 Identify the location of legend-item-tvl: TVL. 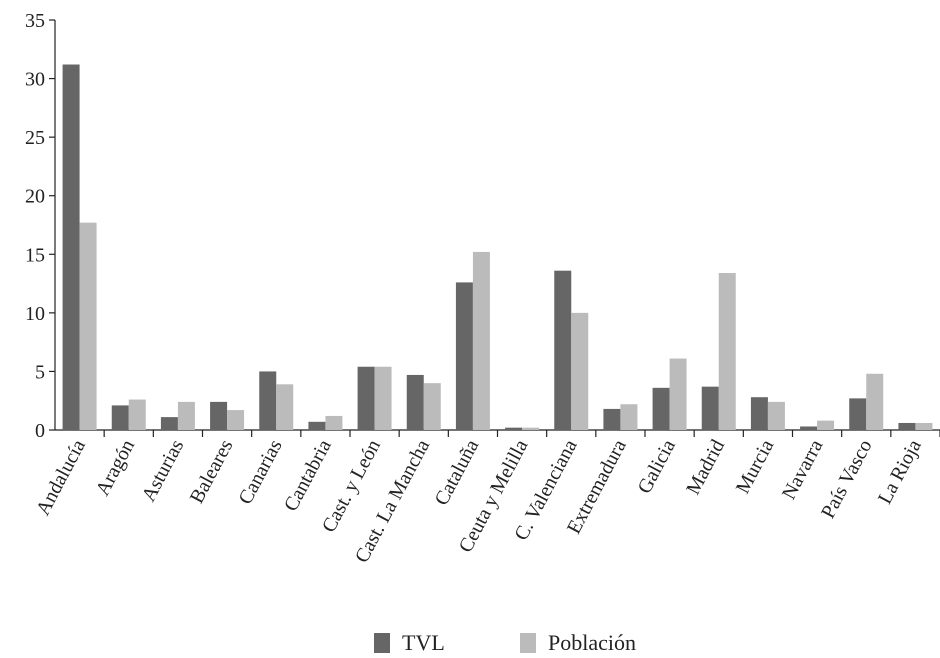
(409, 643).